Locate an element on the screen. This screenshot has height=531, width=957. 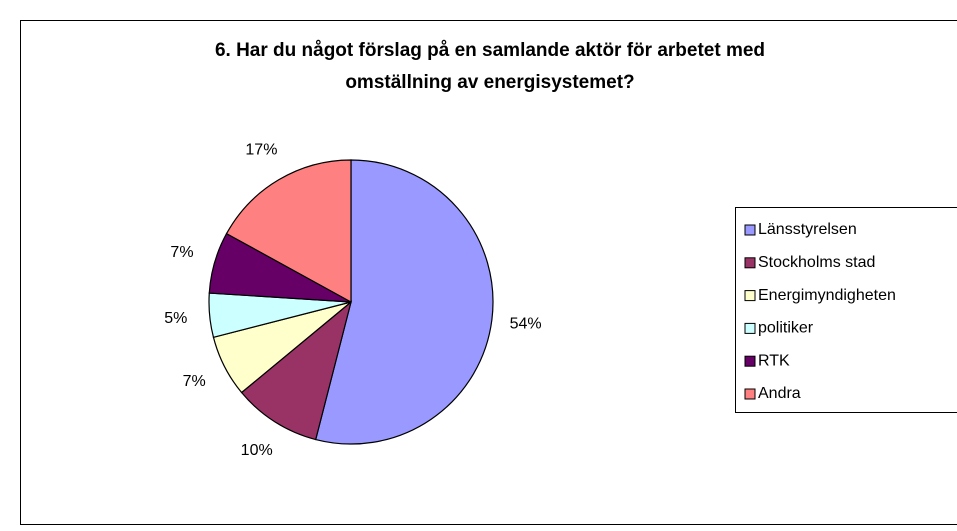
legend-label: Länsstyrelsen is located at coordinates (807, 229).